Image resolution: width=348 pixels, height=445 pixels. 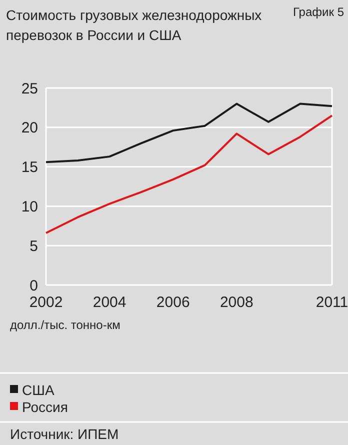 I want to click on y-tick-label: 20, so click(x=29, y=128).